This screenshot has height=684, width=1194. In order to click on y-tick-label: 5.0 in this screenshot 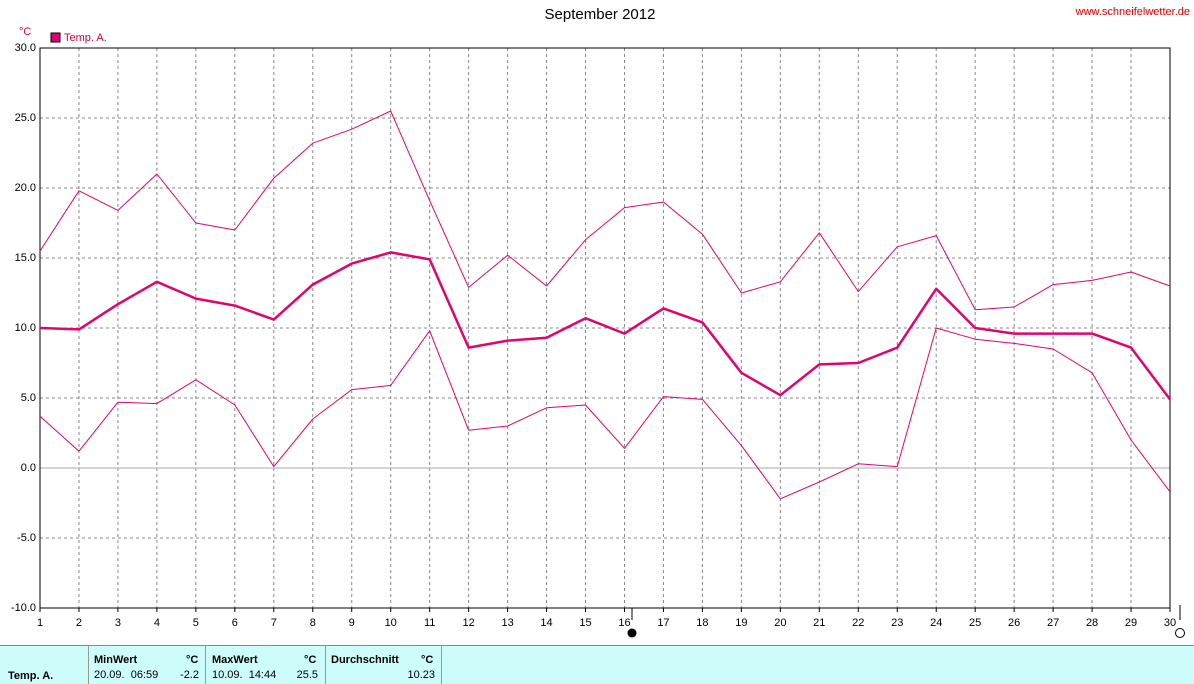, I will do `click(28, 398)`.